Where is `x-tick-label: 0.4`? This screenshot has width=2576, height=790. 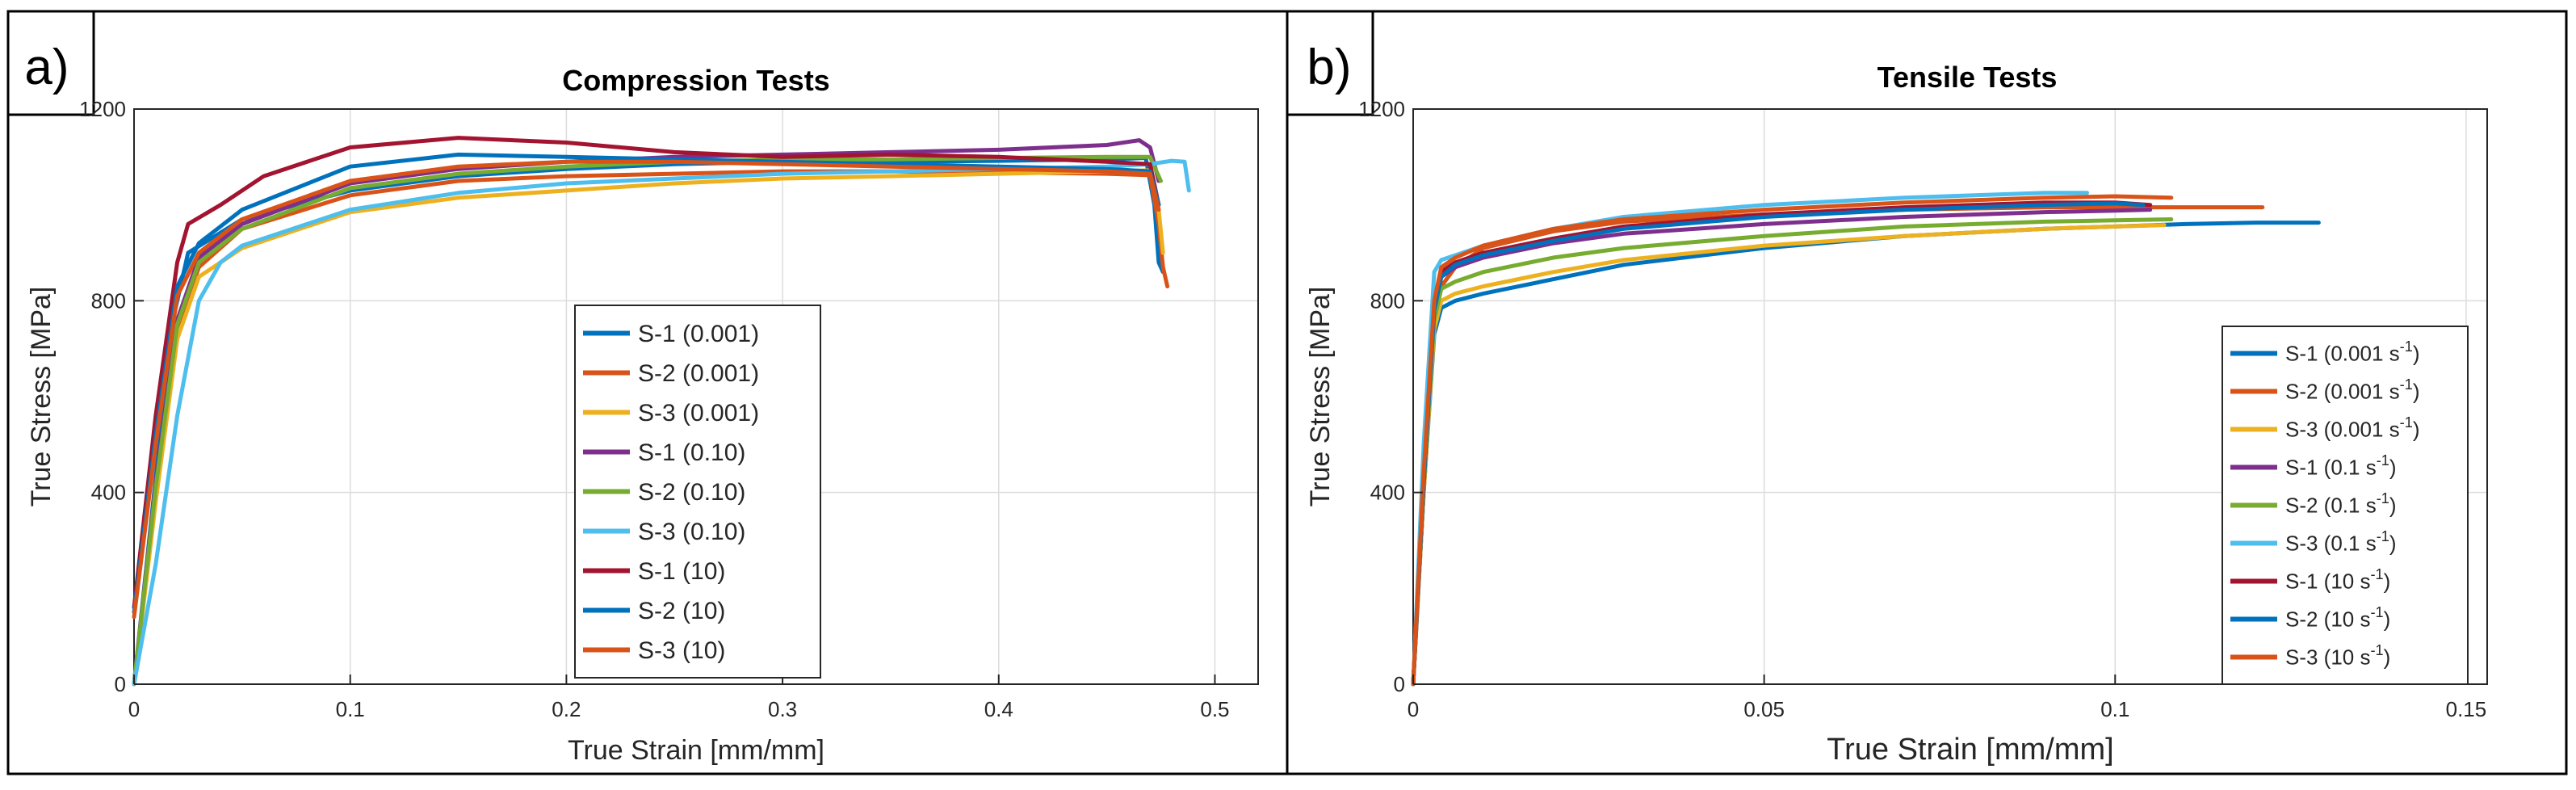
x-tick-label: 0.4 is located at coordinates (998, 709).